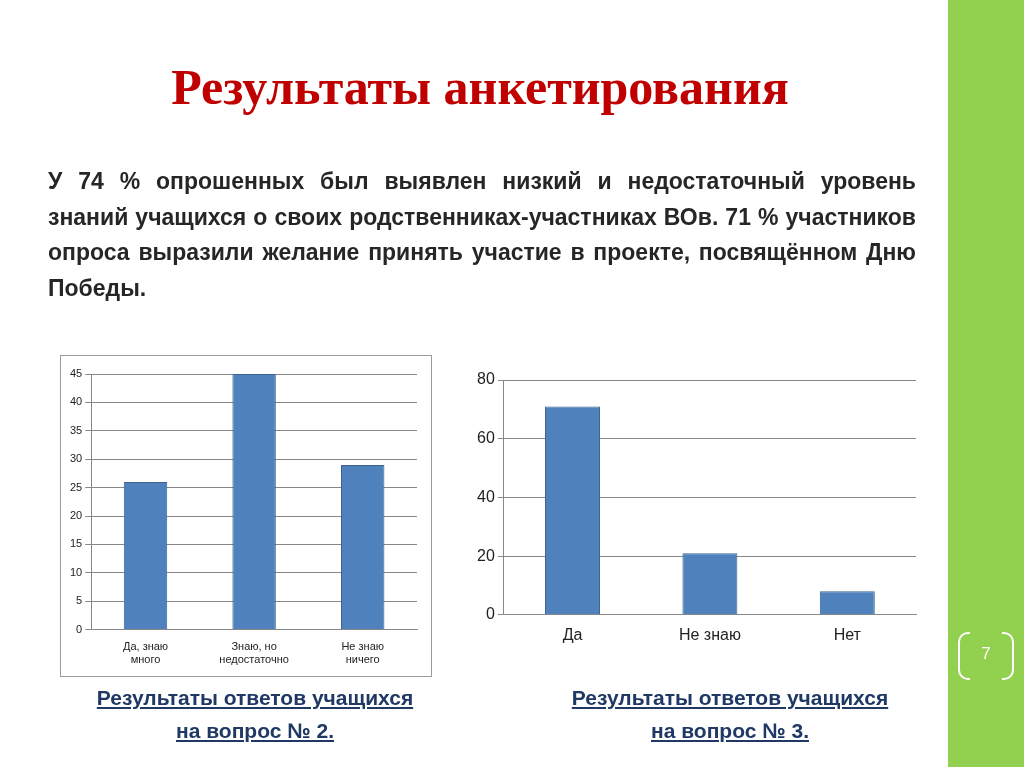  I want to click on x-tick-label: Нет, so click(847, 634).